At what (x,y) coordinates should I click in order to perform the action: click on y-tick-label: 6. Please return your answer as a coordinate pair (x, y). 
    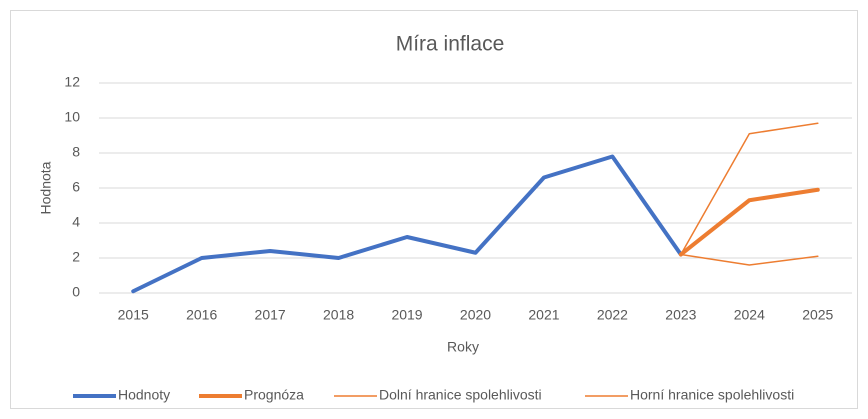
    Looking at the image, I should click on (76, 187).